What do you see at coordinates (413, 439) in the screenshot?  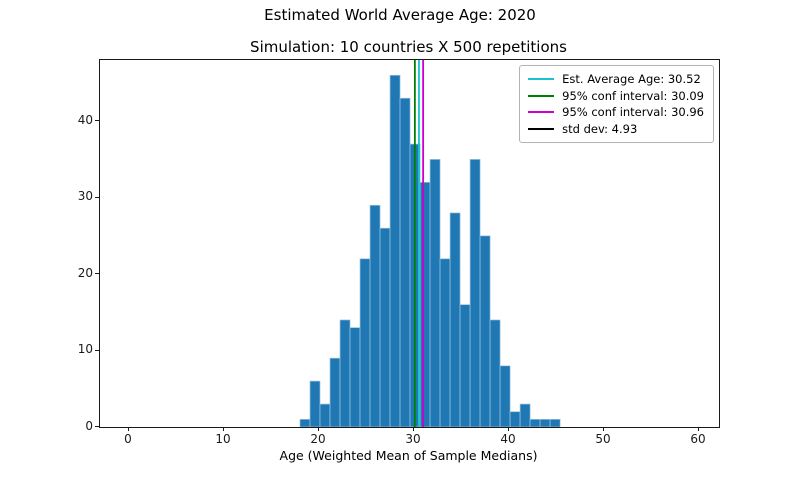 I see `x-tick-label: 30` at bounding box center [413, 439].